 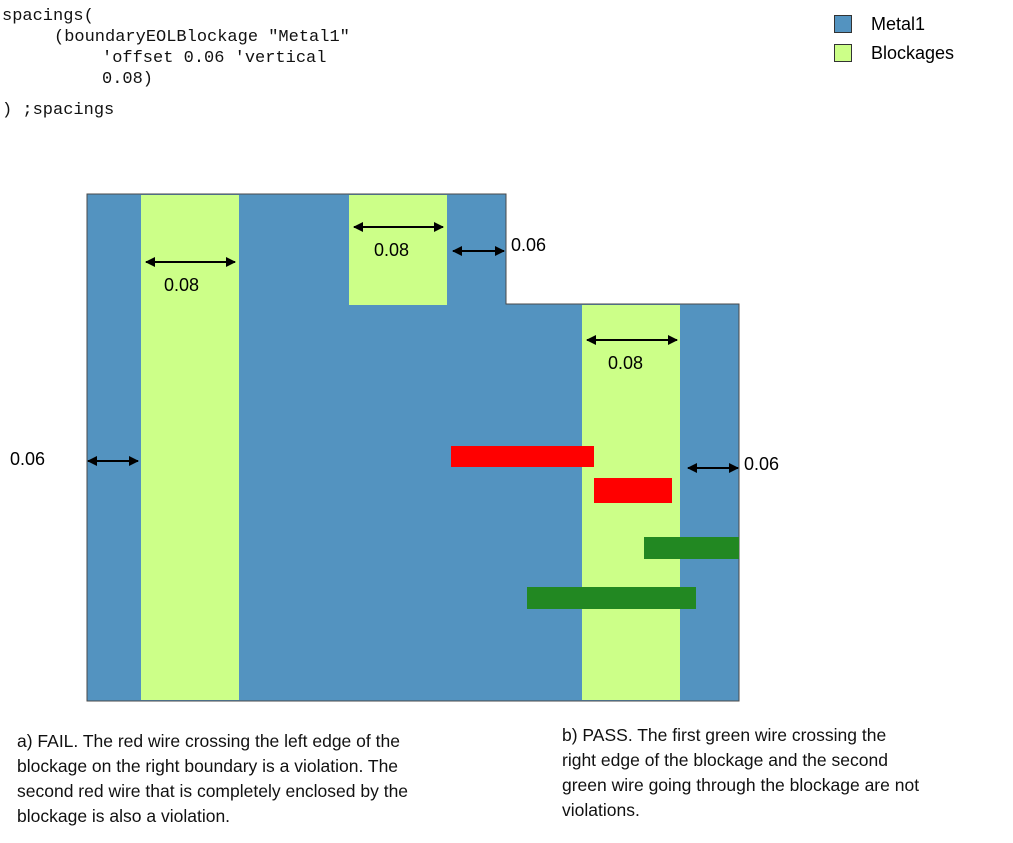 I want to click on dimension-label-right-offset: 0.06, so click(x=761, y=464).